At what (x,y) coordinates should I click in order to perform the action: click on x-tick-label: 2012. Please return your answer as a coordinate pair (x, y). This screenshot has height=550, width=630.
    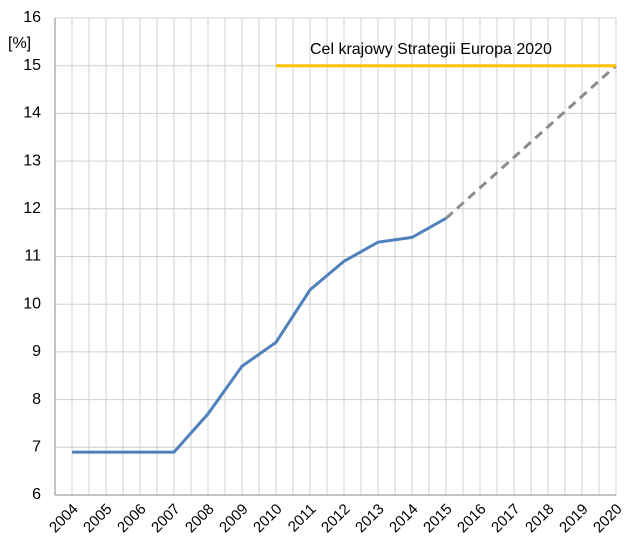
    Looking at the image, I should click on (336, 519).